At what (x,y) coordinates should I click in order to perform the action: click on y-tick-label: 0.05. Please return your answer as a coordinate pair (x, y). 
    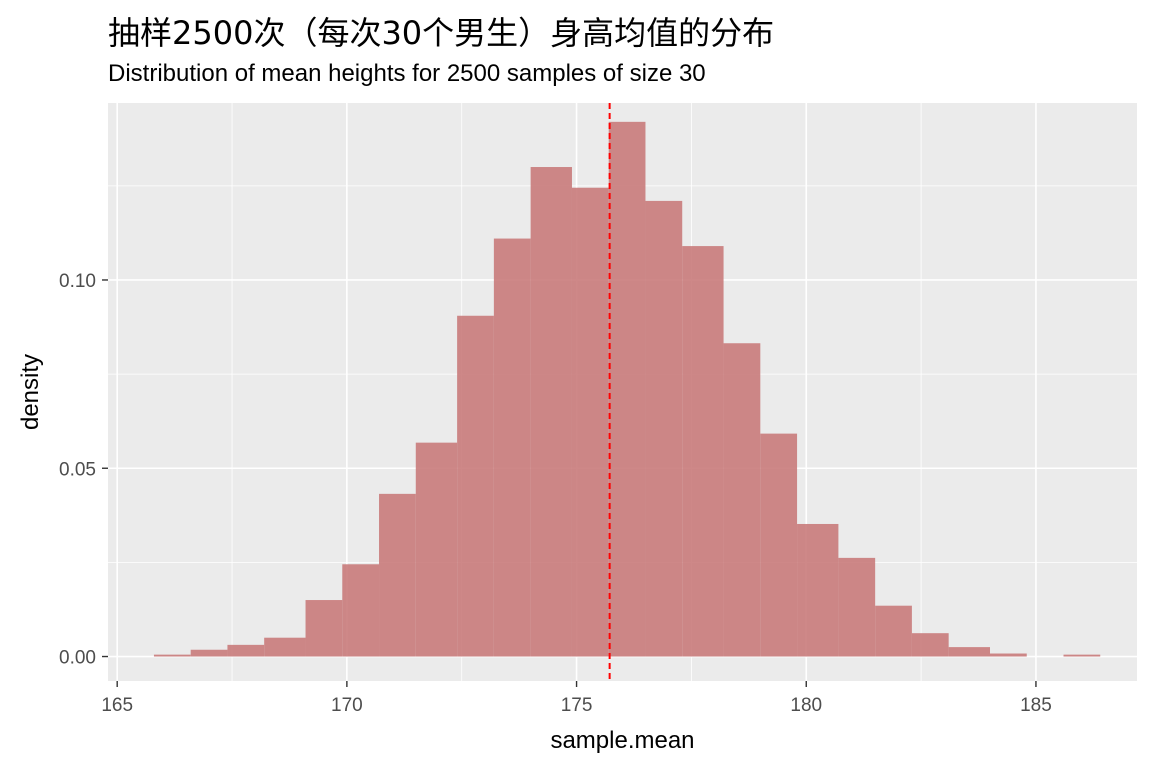
    Looking at the image, I should click on (77, 469).